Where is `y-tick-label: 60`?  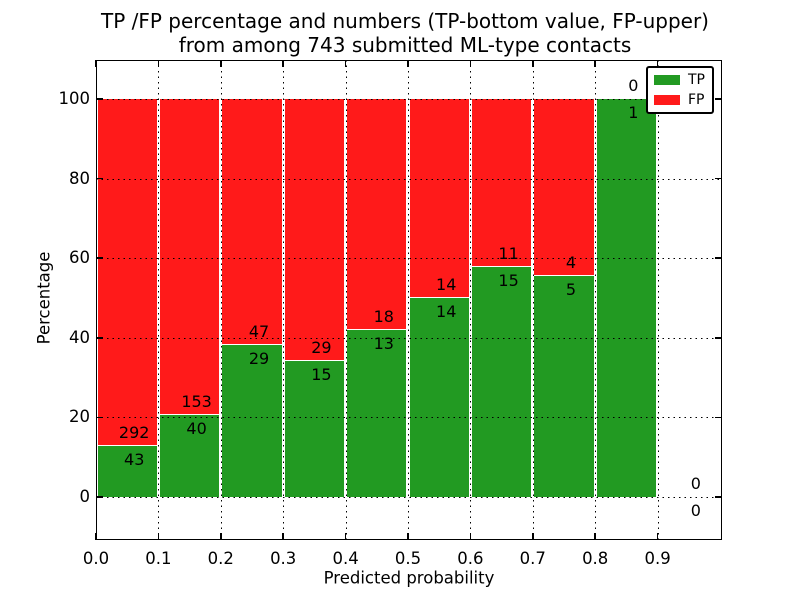 y-tick-label: 60 is located at coordinates (79, 258).